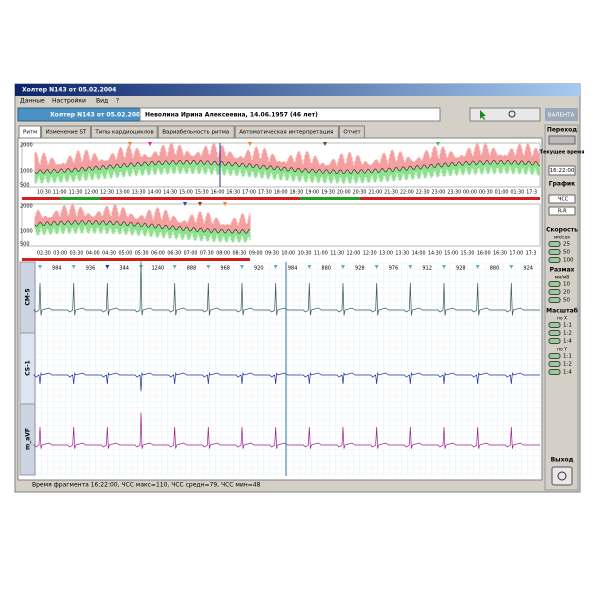 The height and width of the screenshot is (600, 600). I want to click on title-bar, so click(297, 90).